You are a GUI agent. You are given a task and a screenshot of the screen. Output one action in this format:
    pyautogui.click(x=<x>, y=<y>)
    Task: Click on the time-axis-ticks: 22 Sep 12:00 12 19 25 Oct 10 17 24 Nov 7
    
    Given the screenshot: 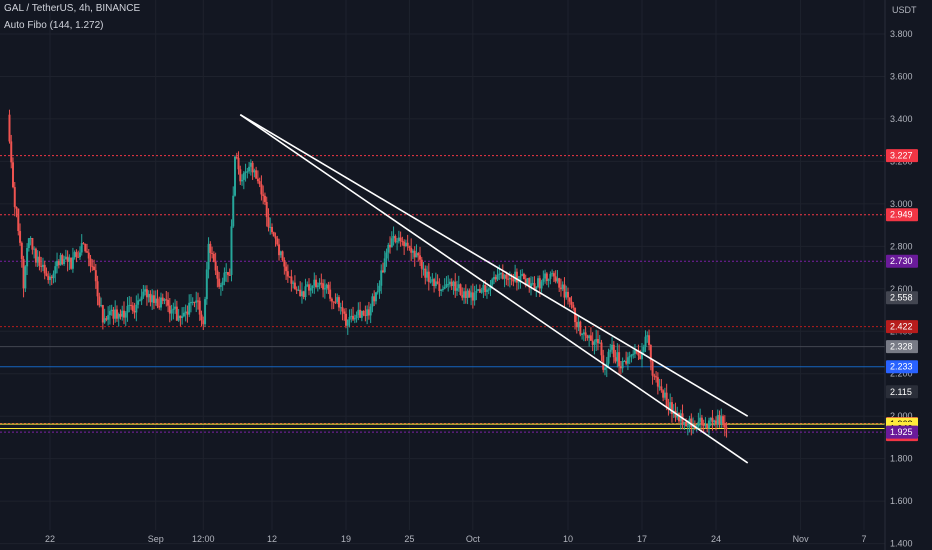 What is the action you would take?
    pyautogui.click(x=456, y=539)
    